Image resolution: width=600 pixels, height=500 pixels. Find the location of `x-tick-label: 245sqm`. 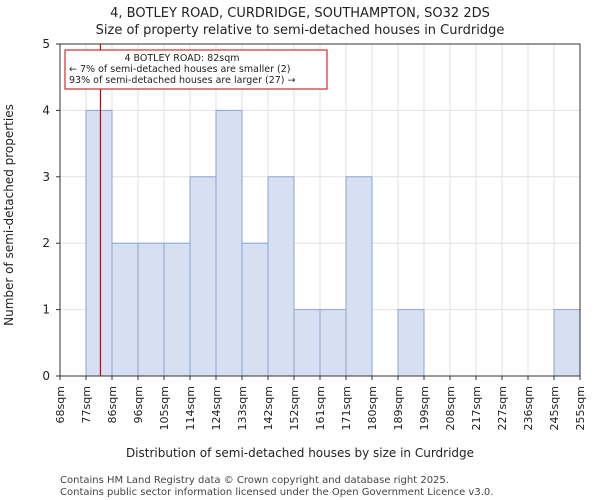

x-tick-label: 245sqm is located at coordinates (554, 408).